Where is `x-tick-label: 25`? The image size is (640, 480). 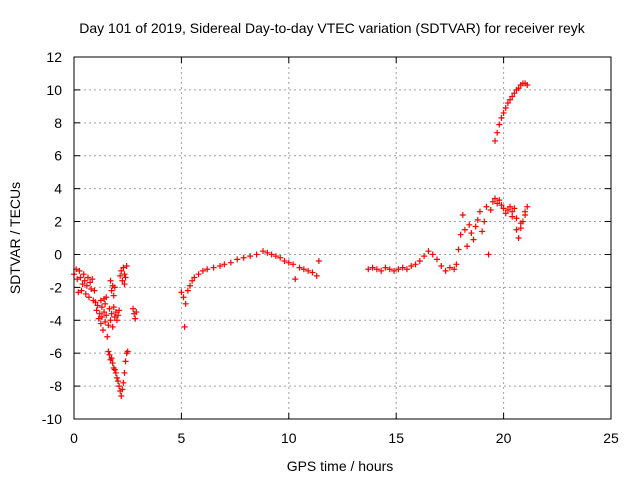
x-tick-label: 25 is located at coordinates (611, 438).